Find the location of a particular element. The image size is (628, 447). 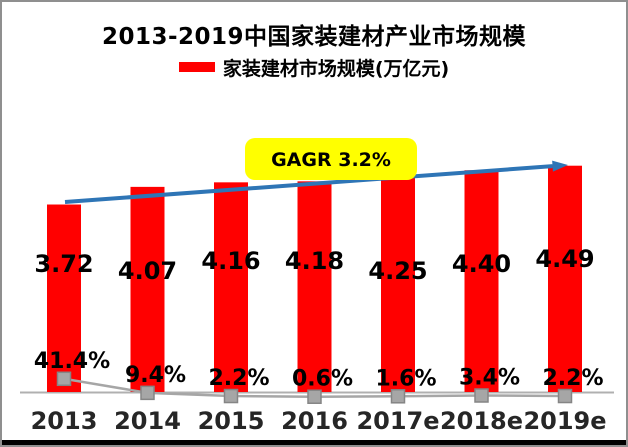

x-tick-label-2017e: 2017e is located at coordinates (397, 421).